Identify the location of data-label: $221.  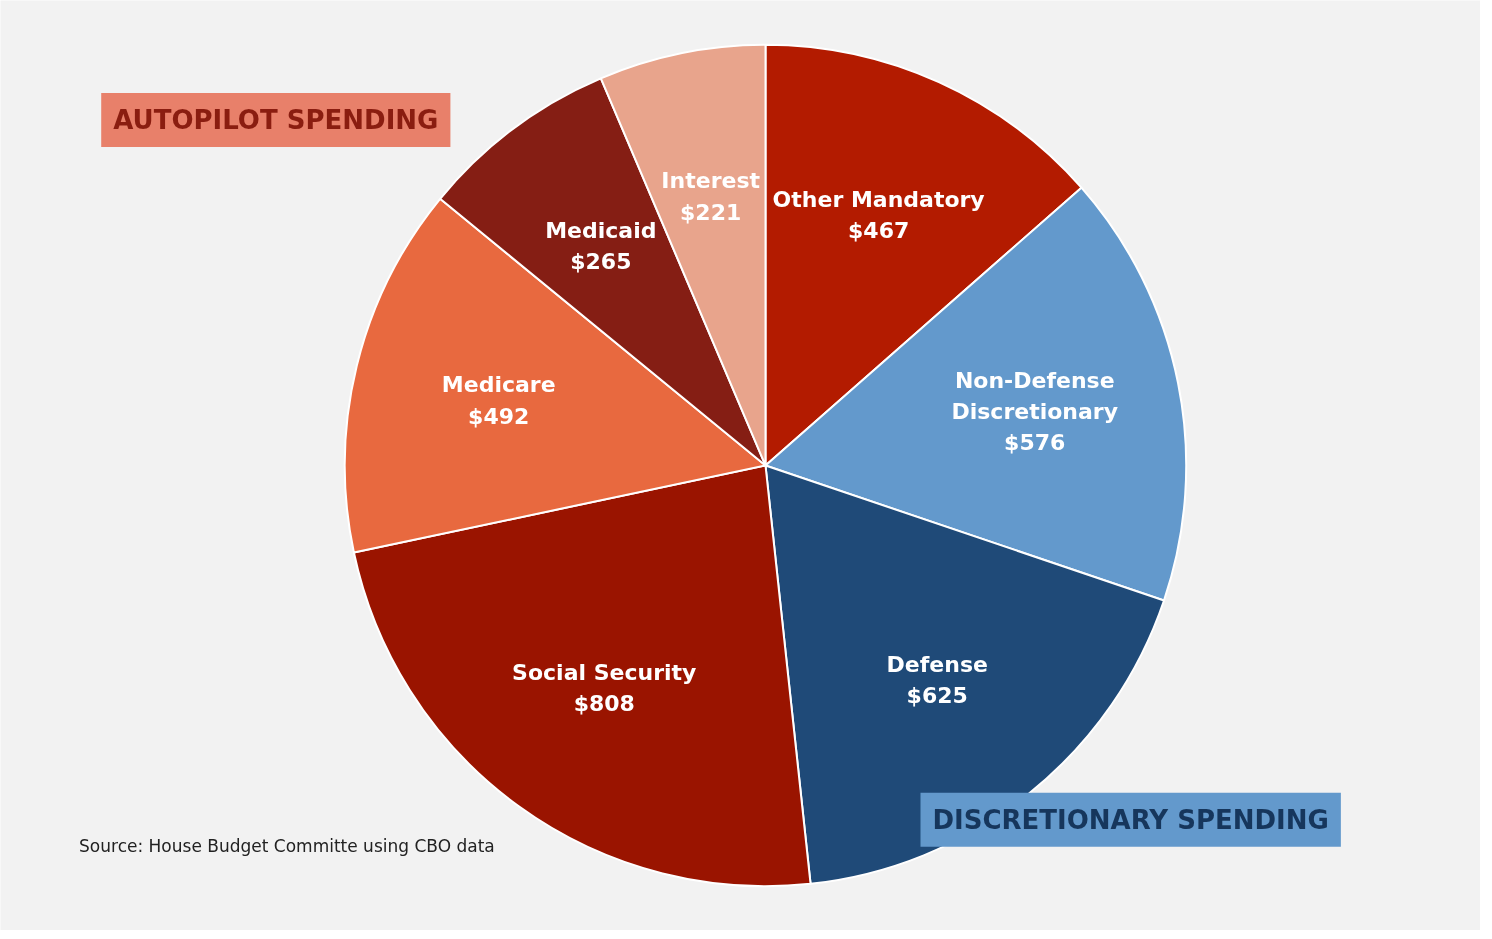
(711, 212).